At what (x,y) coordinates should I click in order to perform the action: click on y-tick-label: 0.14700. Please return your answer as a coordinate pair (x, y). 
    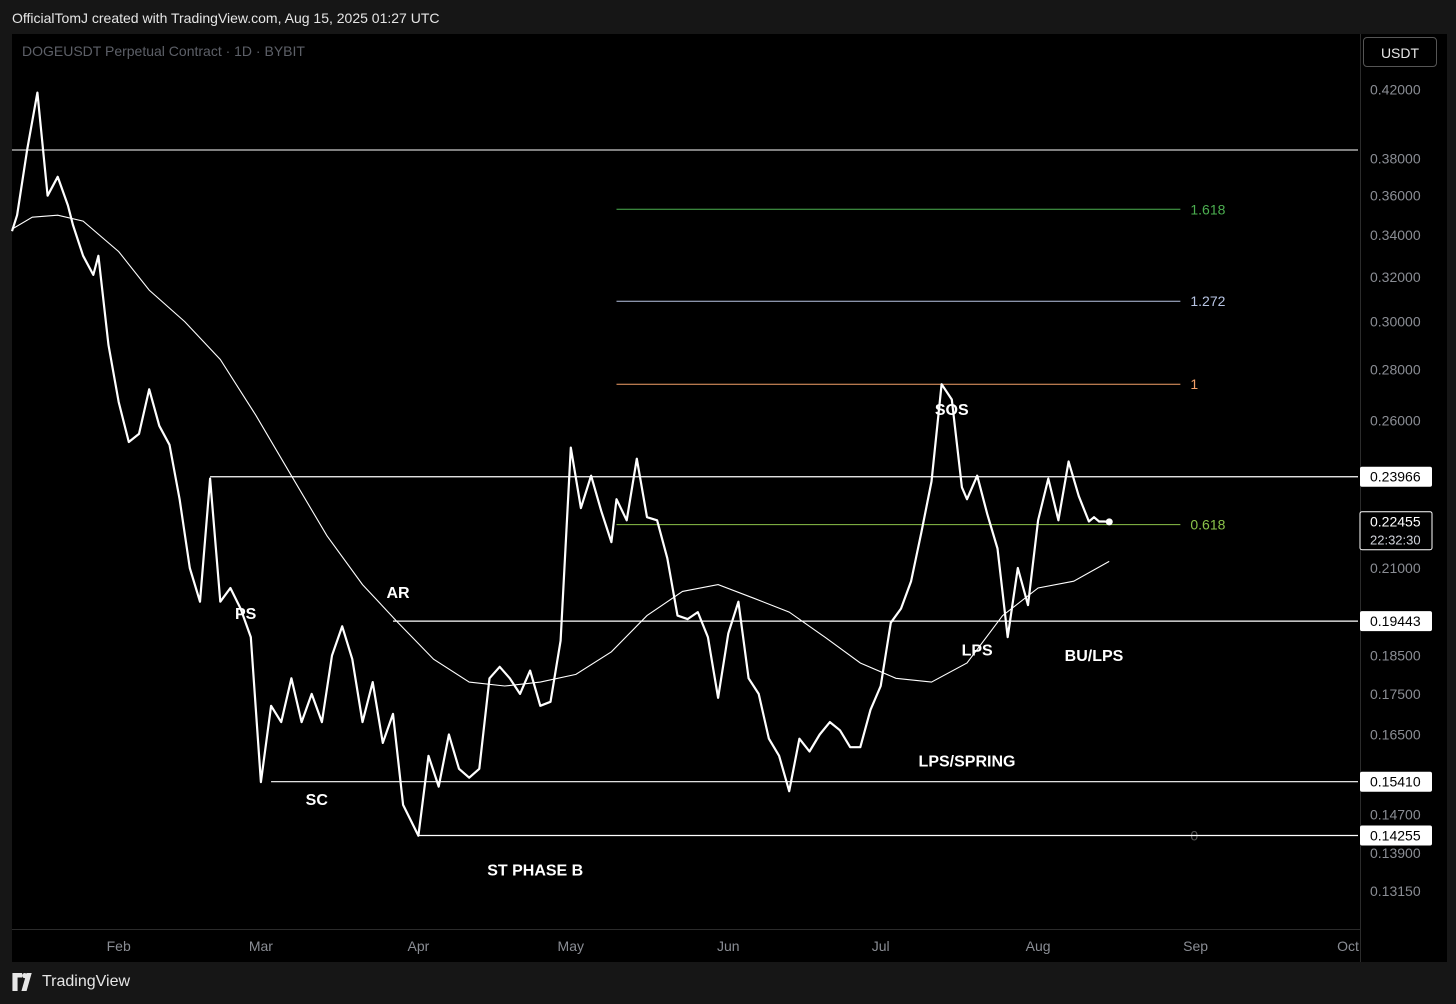
    Looking at the image, I should click on (1395, 814).